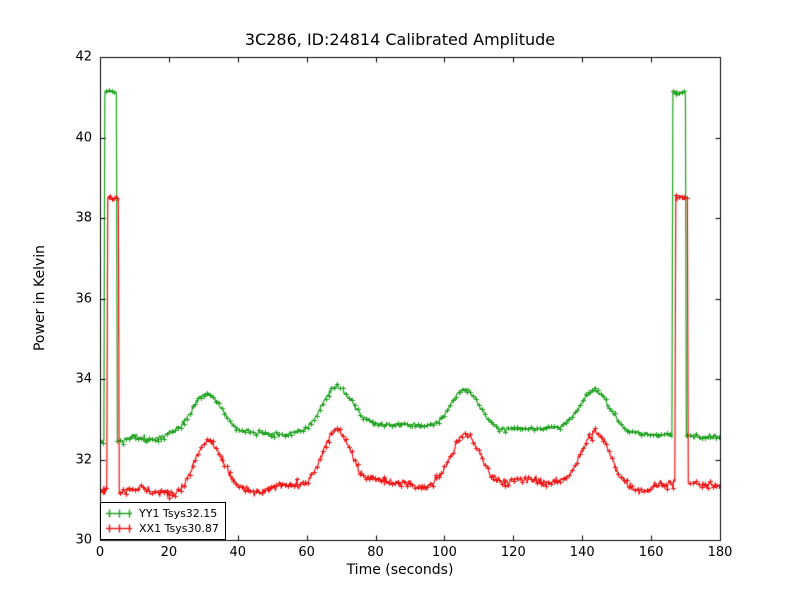 Image resolution: width=800 pixels, height=600 pixels. Describe the element at coordinates (179, 528) in the screenshot. I see `legend-label: XX1 Tsys30.87` at that location.